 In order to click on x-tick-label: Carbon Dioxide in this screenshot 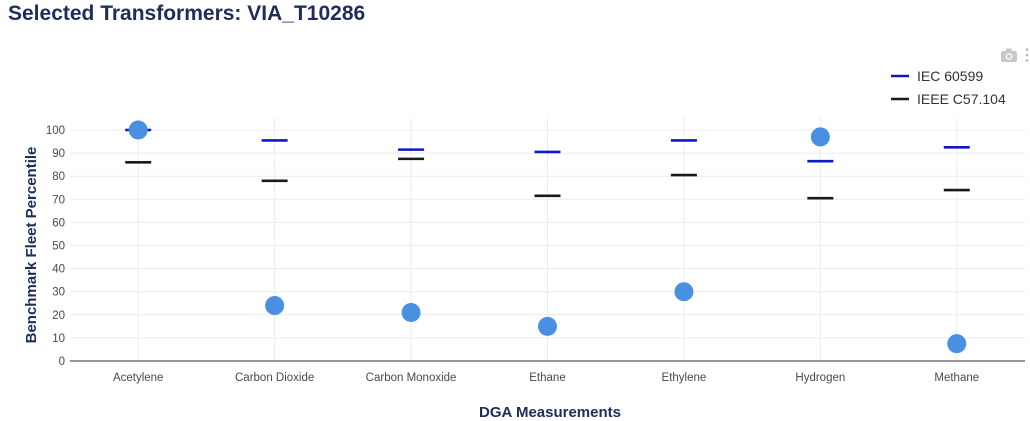, I will do `click(274, 378)`.